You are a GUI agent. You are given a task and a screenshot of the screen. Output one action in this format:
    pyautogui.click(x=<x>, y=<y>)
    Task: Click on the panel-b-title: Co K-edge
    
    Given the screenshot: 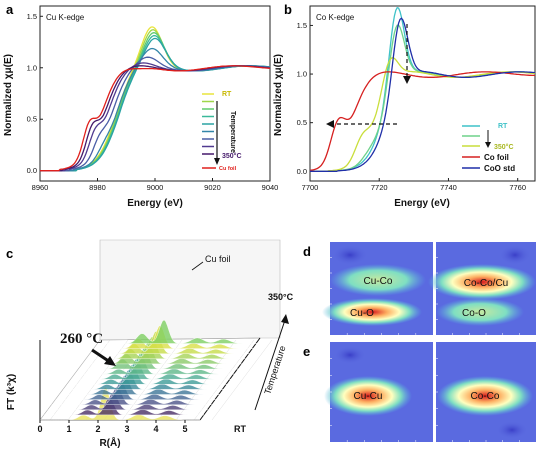 What is the action you would take?
    pyautogui.click(x=335, y=17)
    